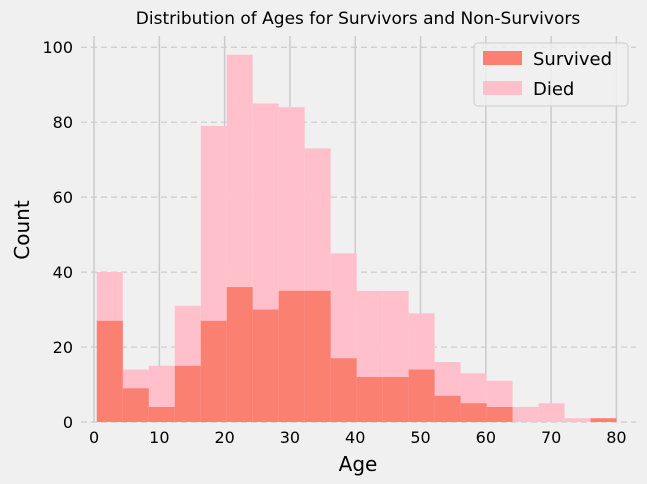  I want to click on legend: Survived Died, so click(551, 74).